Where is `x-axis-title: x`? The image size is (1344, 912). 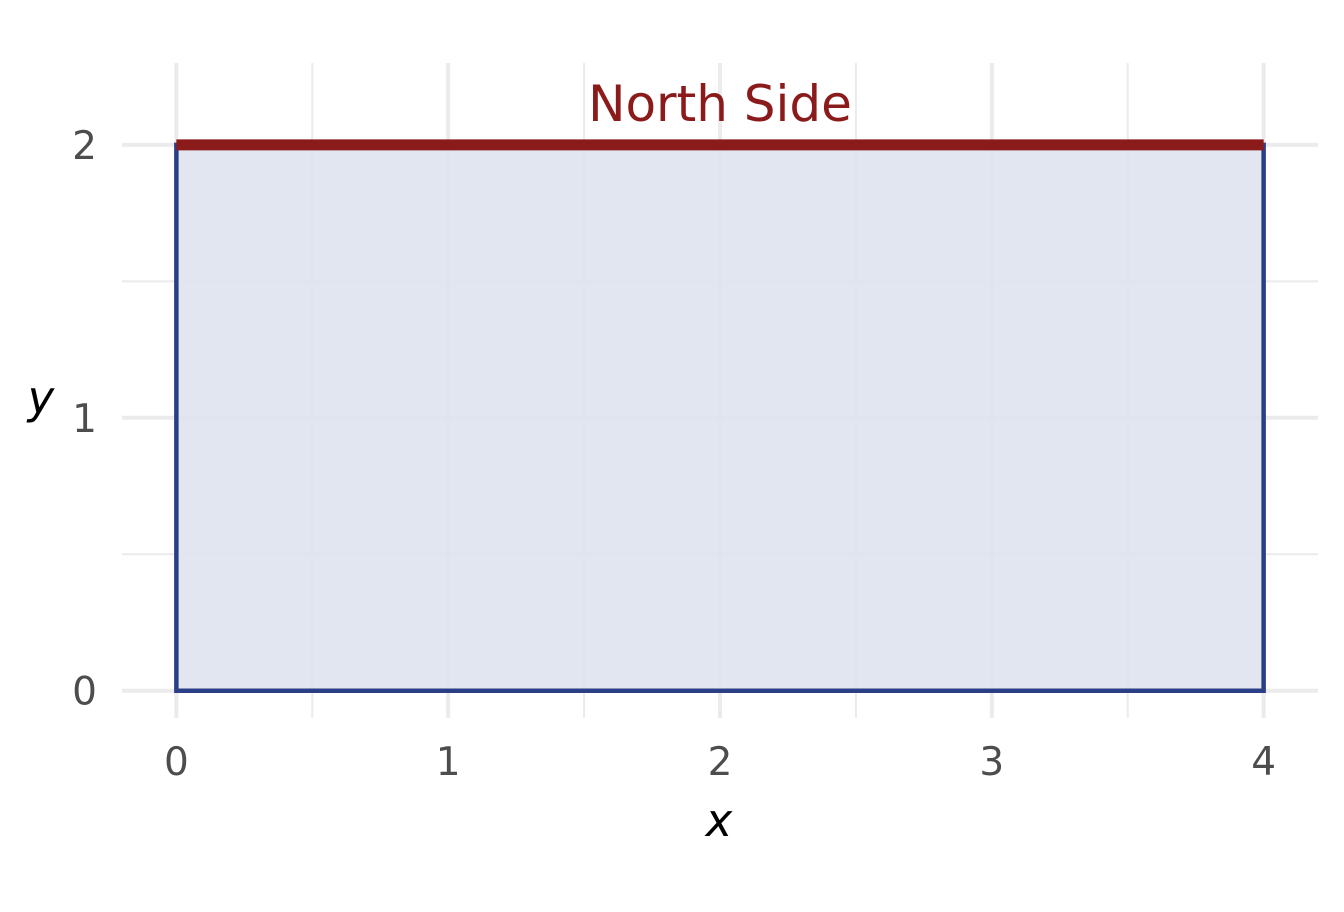 x-axis-title: x is located at coordinates (718, 820).